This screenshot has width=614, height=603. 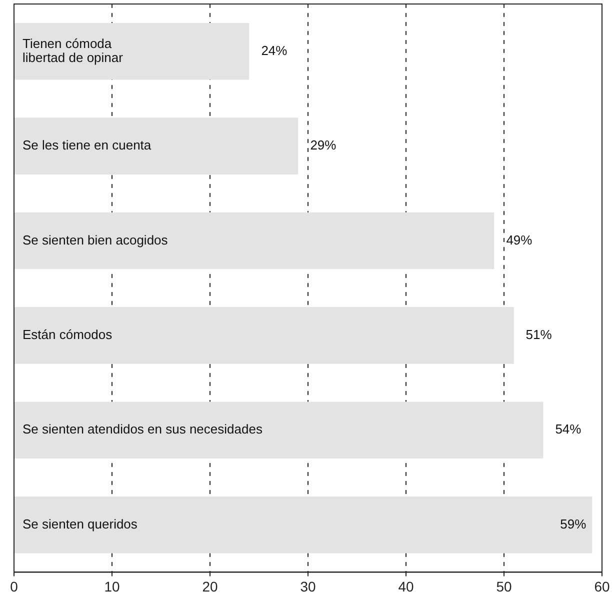 What do you see at coordinates (274, 50) in the screenshot?
I see `data-label: 24%` at bounding box center [274, 50].